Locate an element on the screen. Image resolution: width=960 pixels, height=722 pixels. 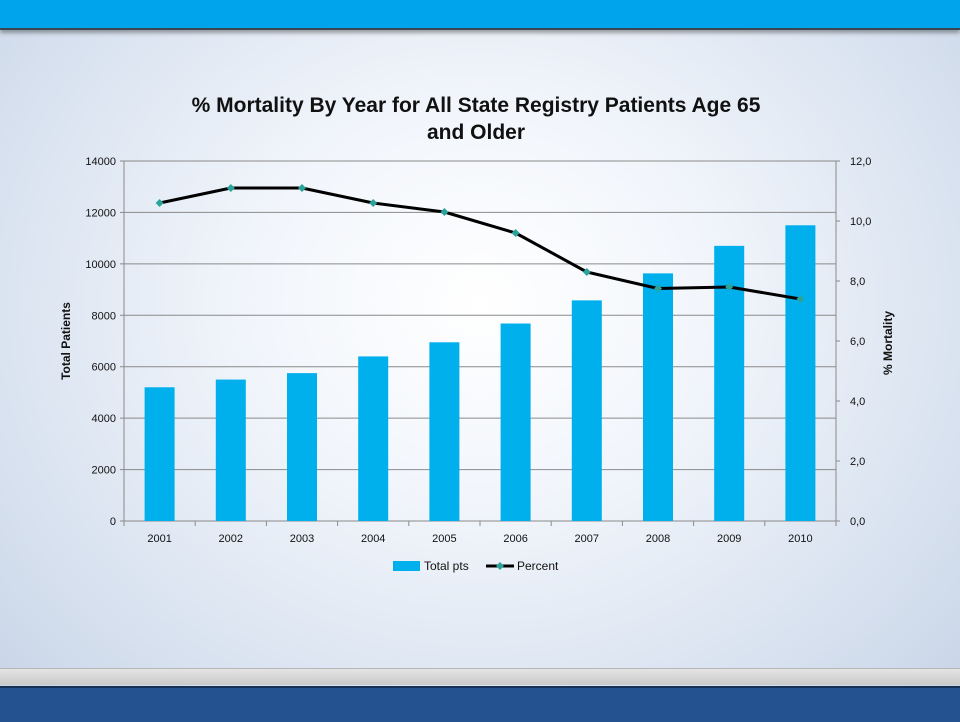
percent-marker-2003 is located at coordinates (302, 188).